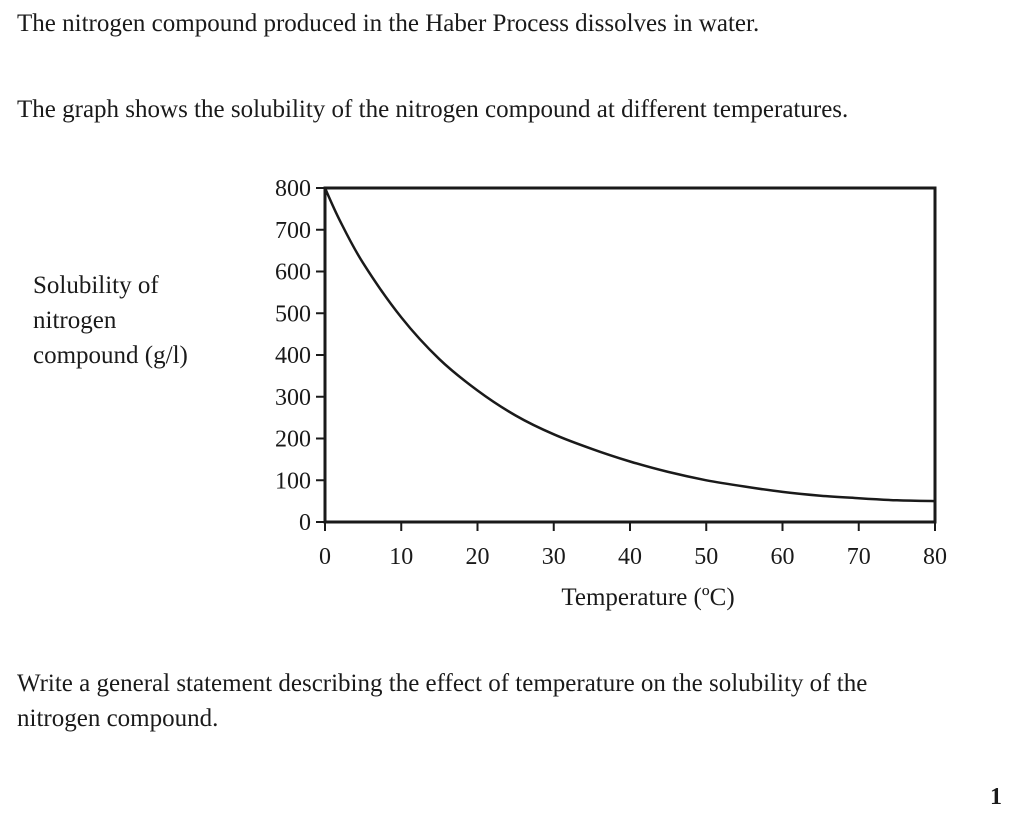  What do you see at coordinates (293, 273) in the screenshot?
I see `y-tick-label: 600` at bounding box center [293, 273].